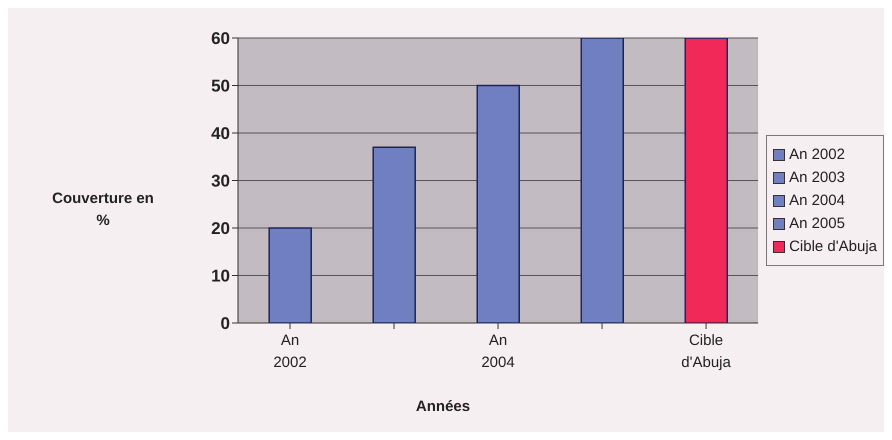 This screenshot has height=440, width=892. What do you see at coordinates (817, 200) in the screenshot?
I see `legend-label: An 2004` at bounding box center [817, 200].